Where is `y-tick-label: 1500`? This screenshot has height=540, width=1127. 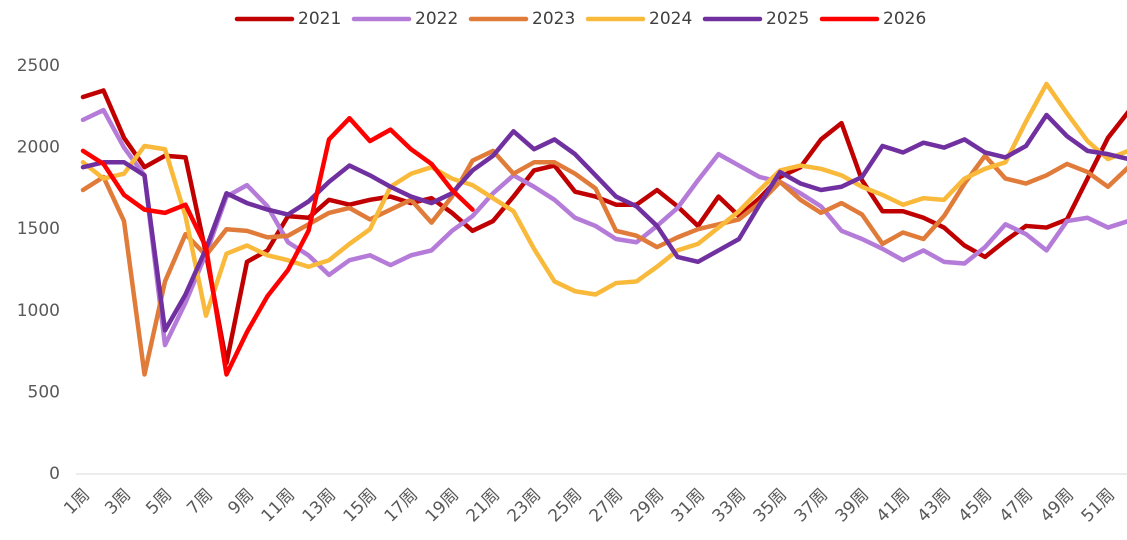
y-tick-label: 1500 is located at coordinates (38, 229).